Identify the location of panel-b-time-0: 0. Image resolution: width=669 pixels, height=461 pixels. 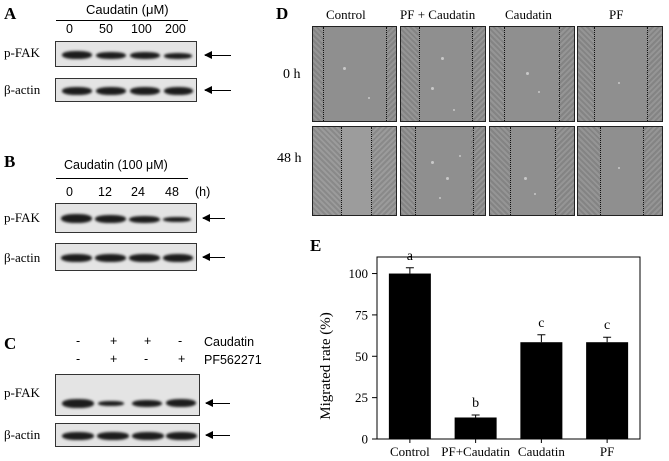
(69, 192).